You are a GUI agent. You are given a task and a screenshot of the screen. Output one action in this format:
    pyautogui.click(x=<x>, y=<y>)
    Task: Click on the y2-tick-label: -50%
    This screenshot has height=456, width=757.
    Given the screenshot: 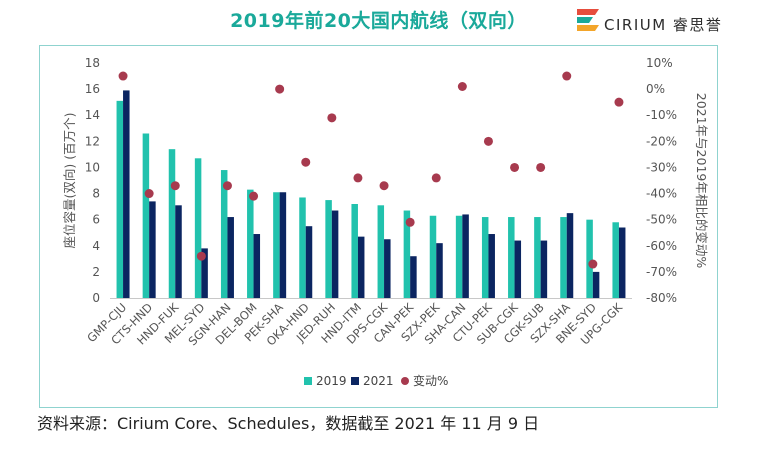 What is the action you would take?
    pyautogui.click(x=661, y=220)
    